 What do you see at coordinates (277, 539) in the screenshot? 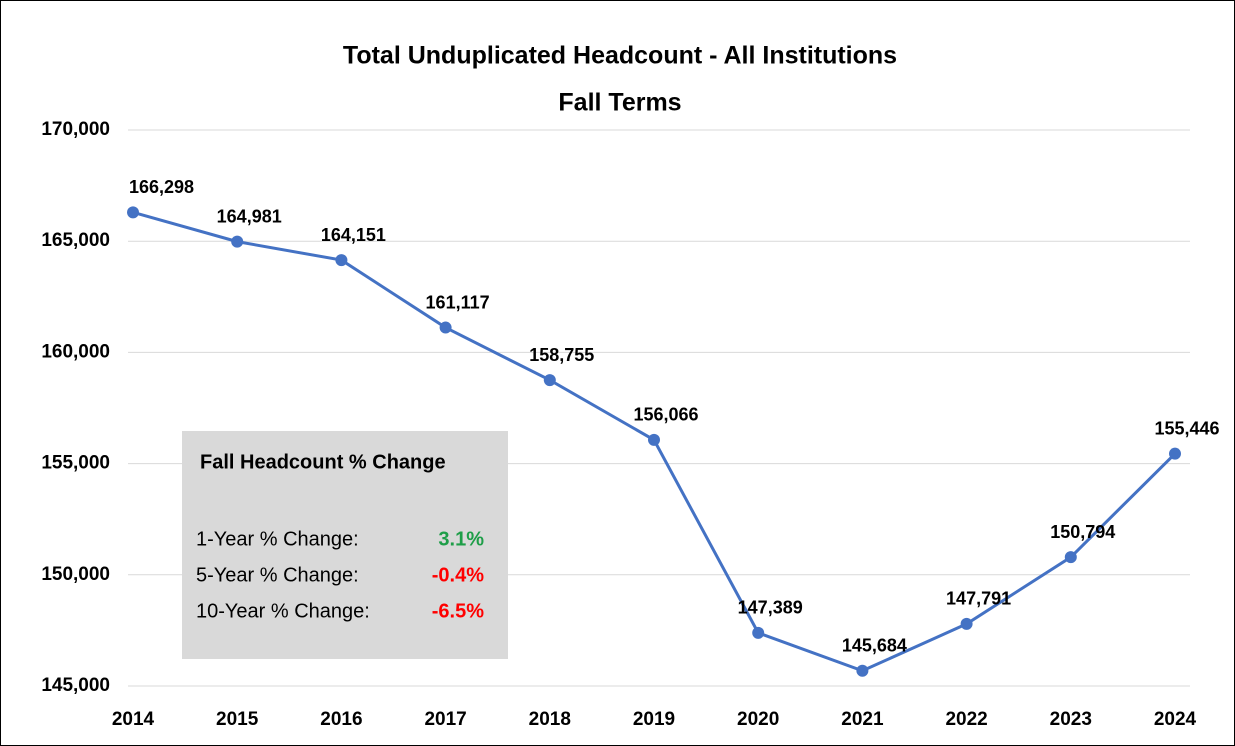
I see `annotation-label: 1-Year % Change:` at bounding box center [277, 539].